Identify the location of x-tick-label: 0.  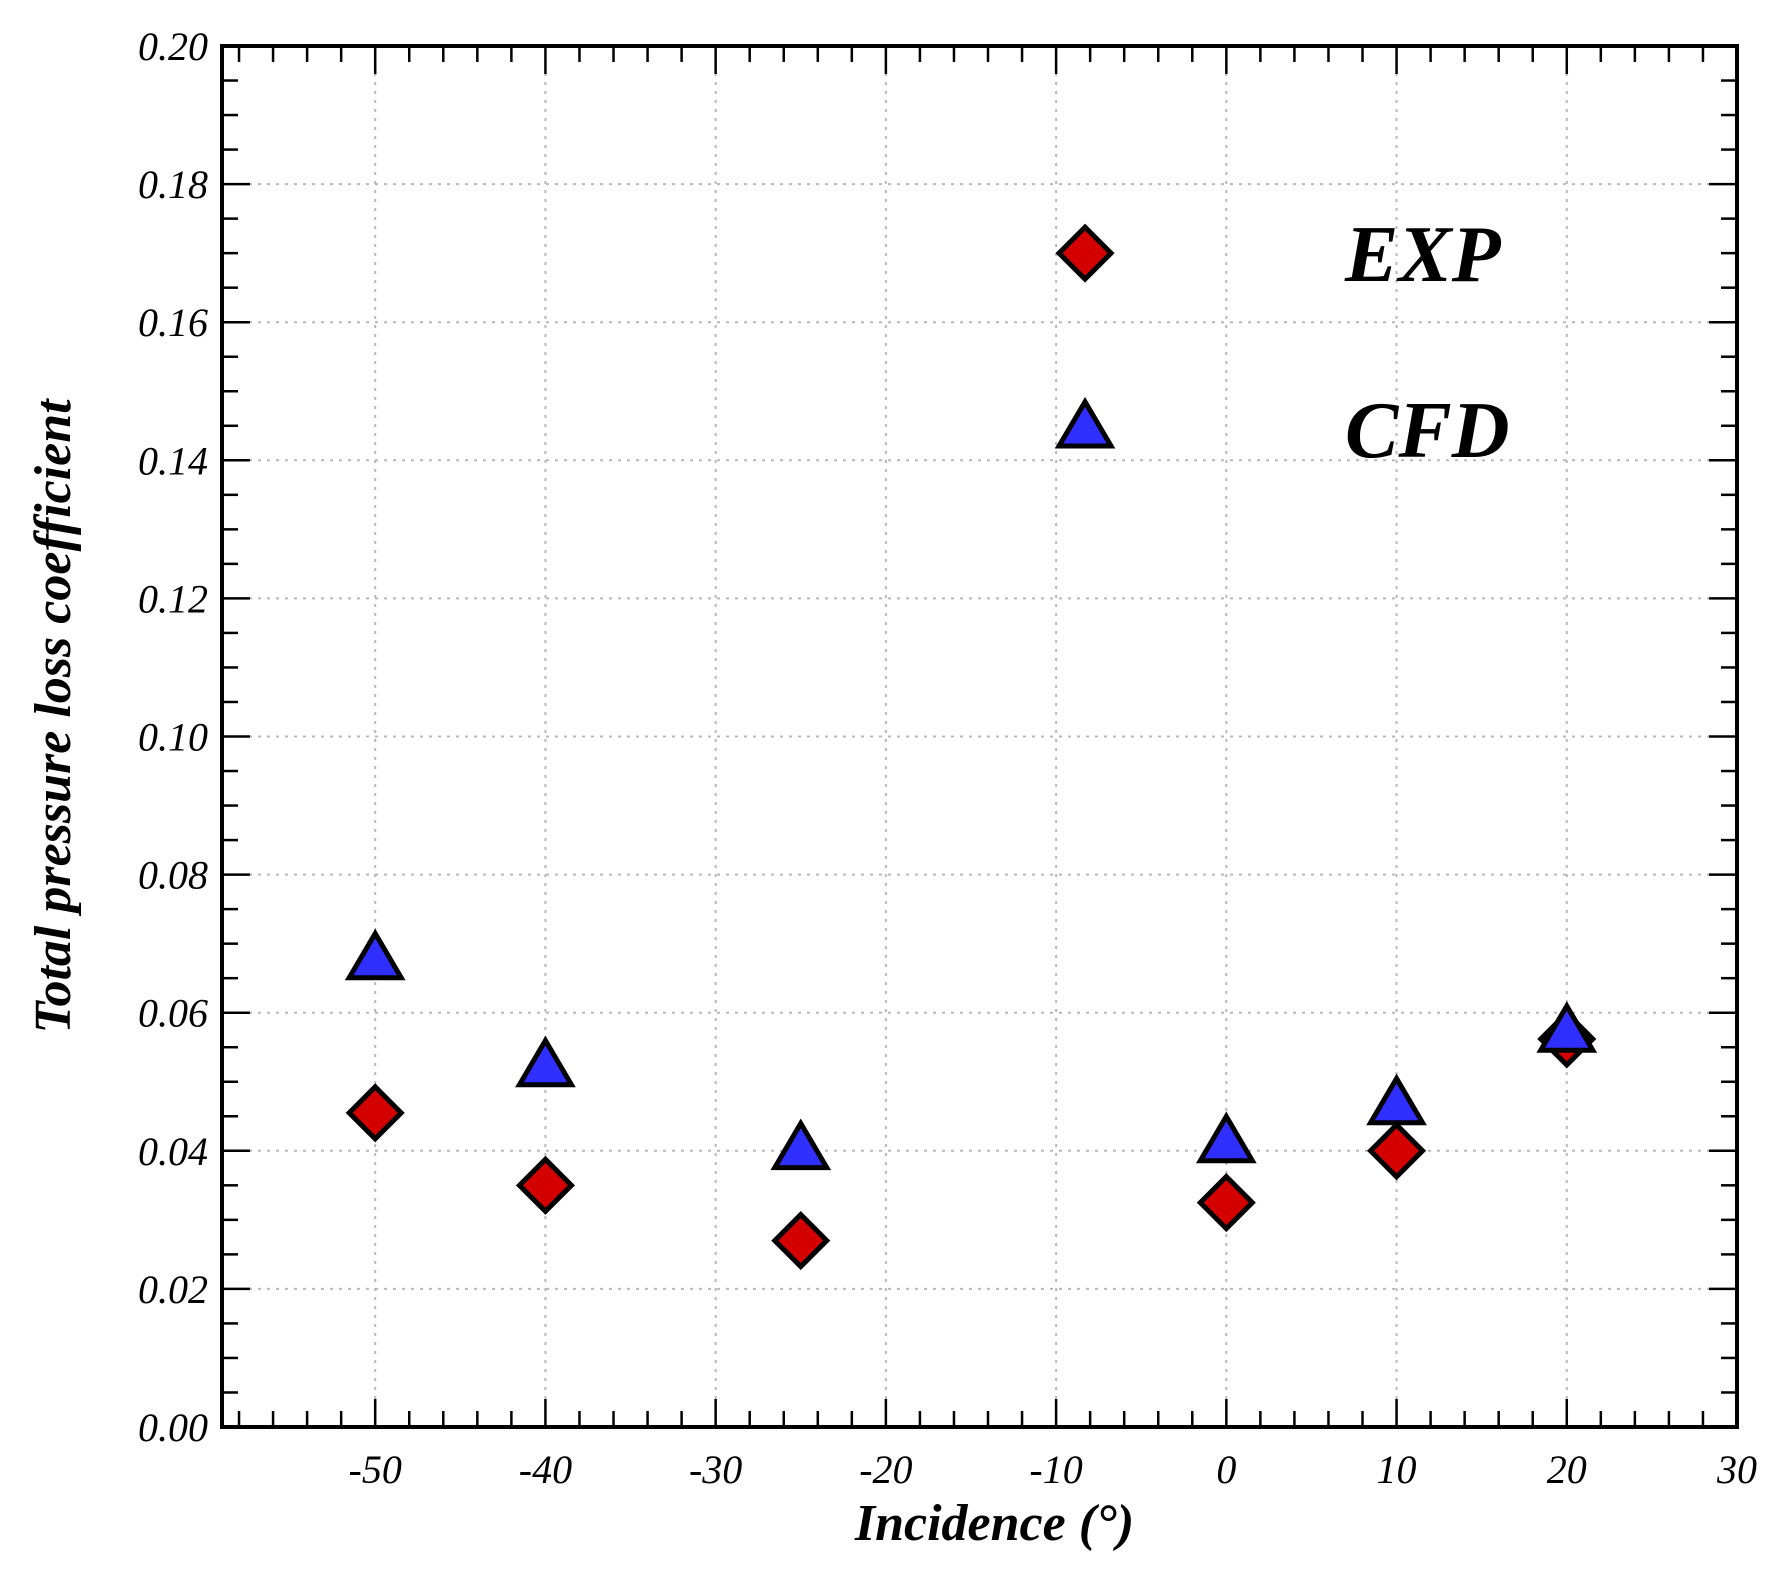
(1226, 1469).